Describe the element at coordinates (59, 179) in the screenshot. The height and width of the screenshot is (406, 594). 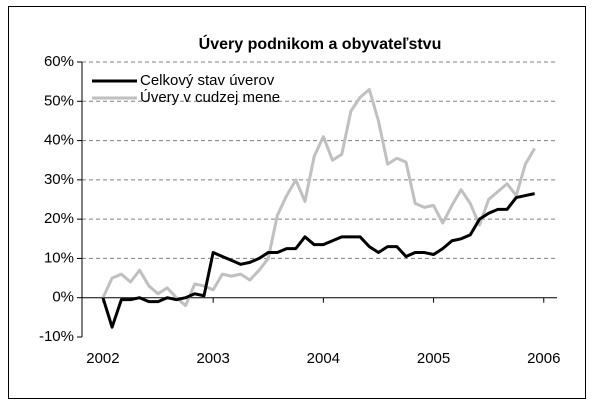
I see `y-tick-label: 30%` at that location.